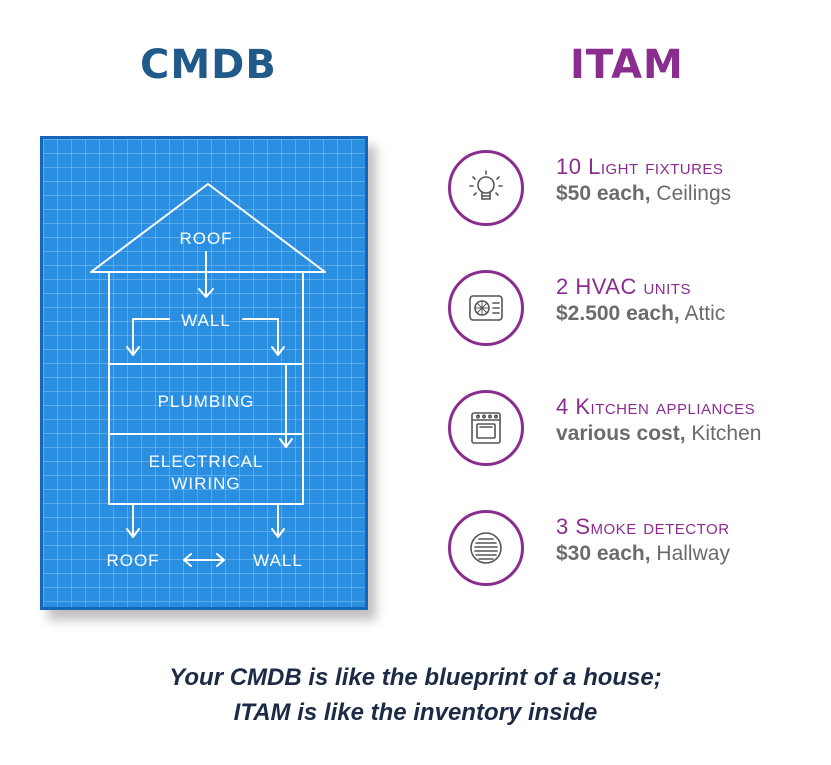 The image size is (831, 765). What do you see at coordinates (486, 548) in the screenshot?
I see `smoke-detector-icon` at bounding box center [486, 548].